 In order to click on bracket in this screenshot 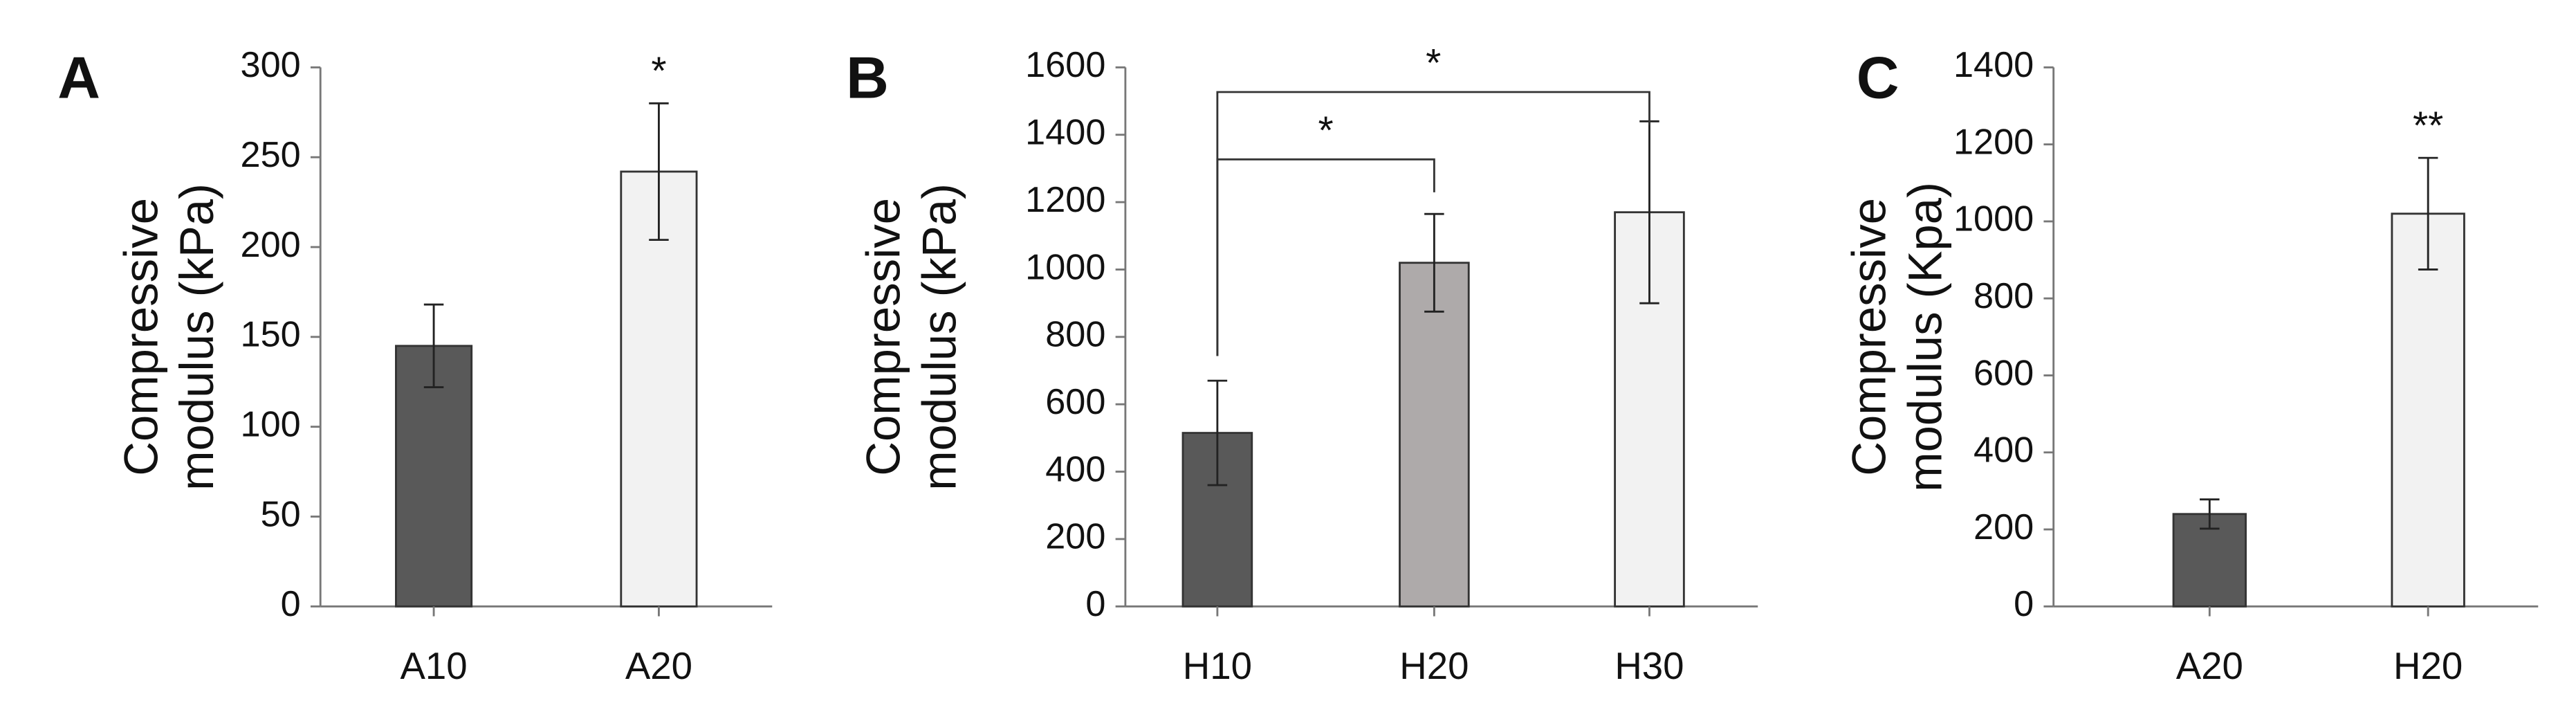, I will do `click(1433, 223)`.